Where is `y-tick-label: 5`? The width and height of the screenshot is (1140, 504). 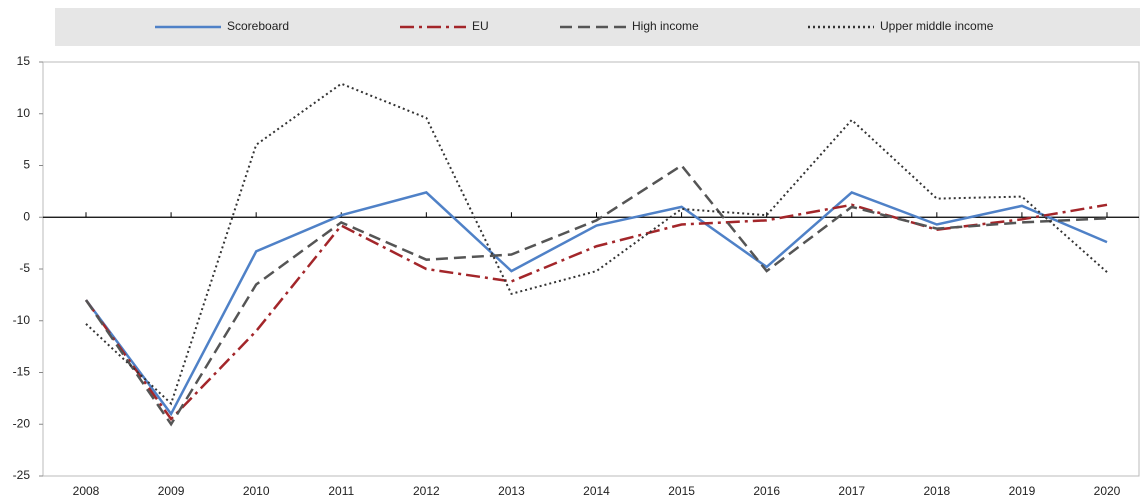
y-tick-label: 5 is located at coordinates (26, 165).